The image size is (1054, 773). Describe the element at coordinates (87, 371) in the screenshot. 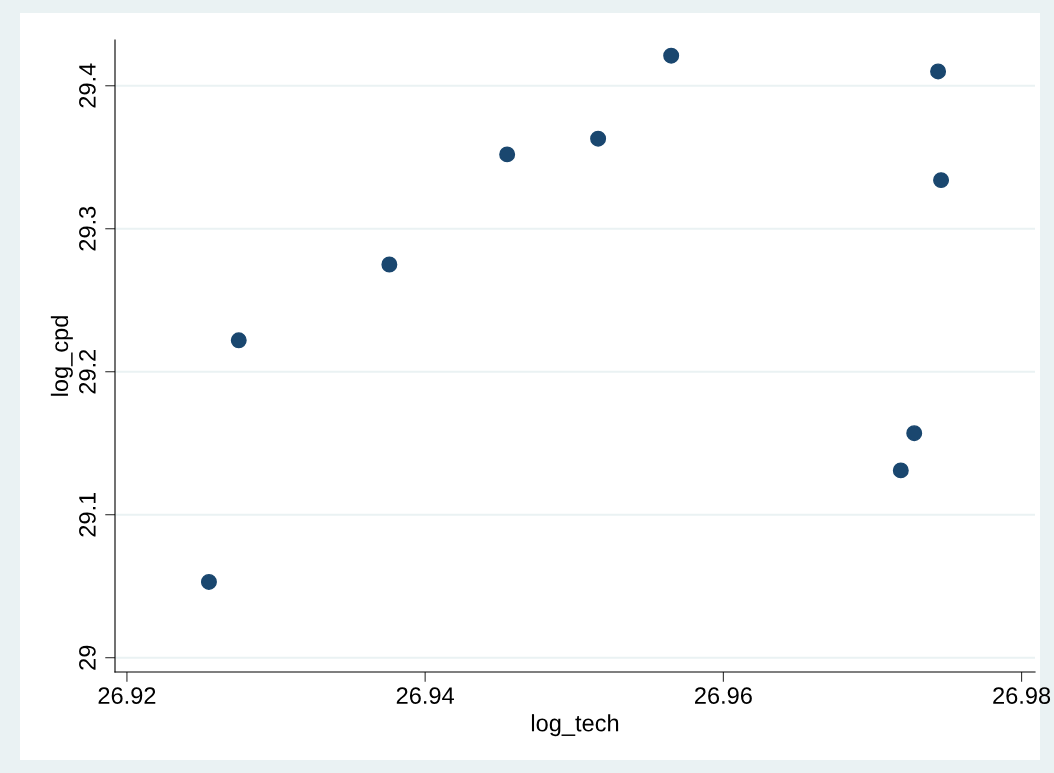

I see `y-tick-label: 29.2` at that location.